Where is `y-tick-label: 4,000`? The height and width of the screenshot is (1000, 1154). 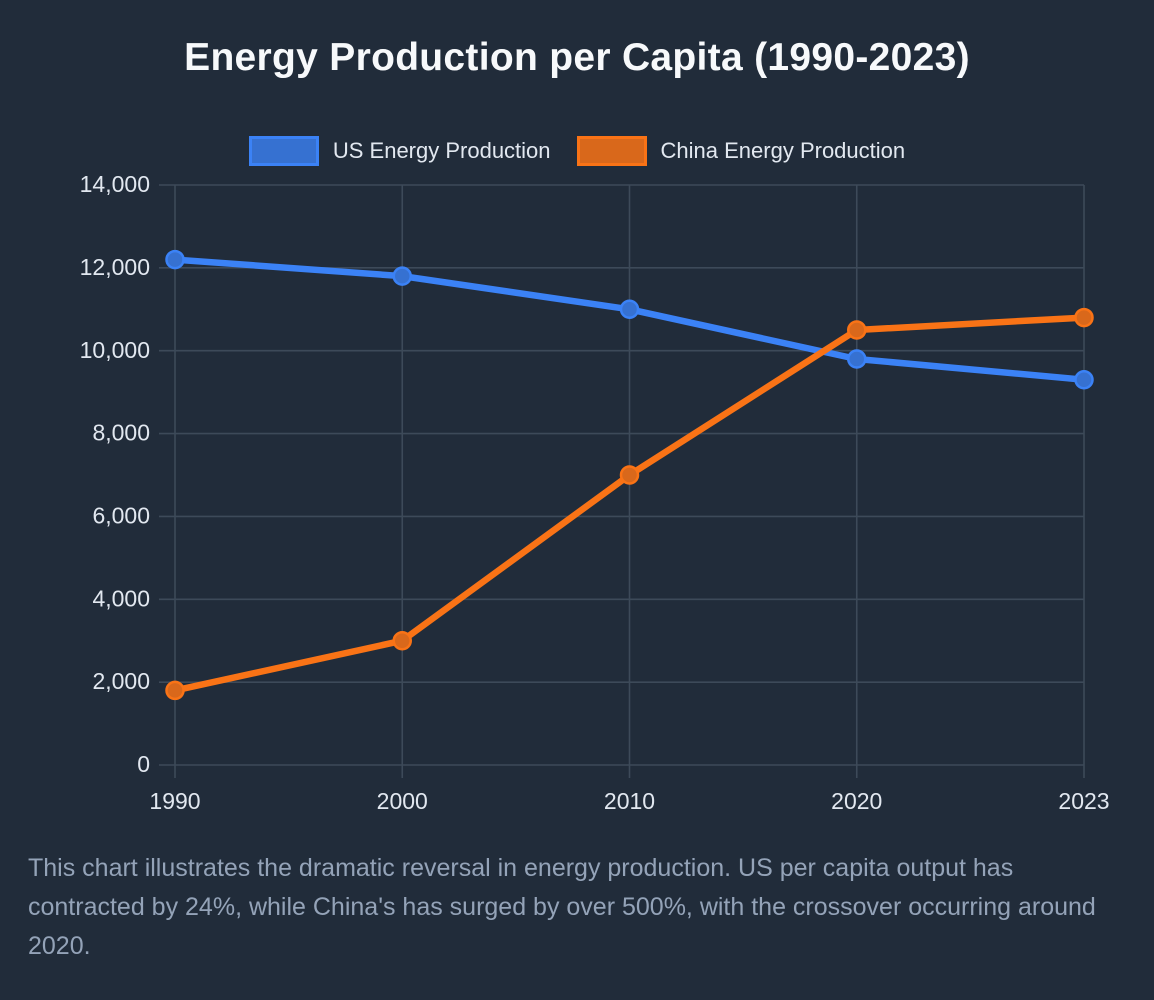
y-tick-label: 4,000 is located at coordinates (121, 598).